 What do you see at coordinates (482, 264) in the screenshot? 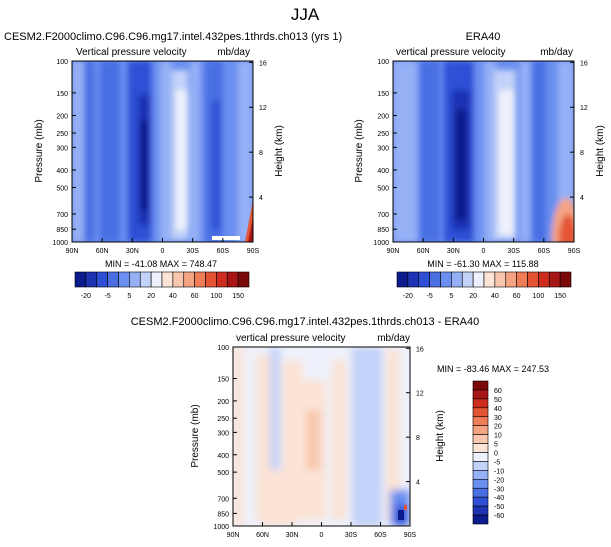
I see `stats-label: MIN = -61.30 MAX = 115.88` at bounding box center [482, 264].